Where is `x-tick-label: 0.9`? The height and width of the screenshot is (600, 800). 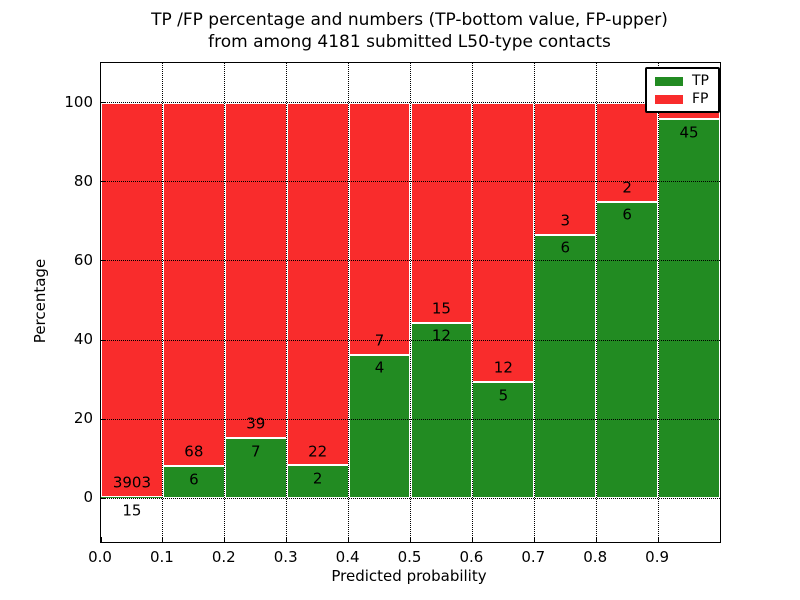
x-tick-label: 0.9 is located at coordinates (657, 557).